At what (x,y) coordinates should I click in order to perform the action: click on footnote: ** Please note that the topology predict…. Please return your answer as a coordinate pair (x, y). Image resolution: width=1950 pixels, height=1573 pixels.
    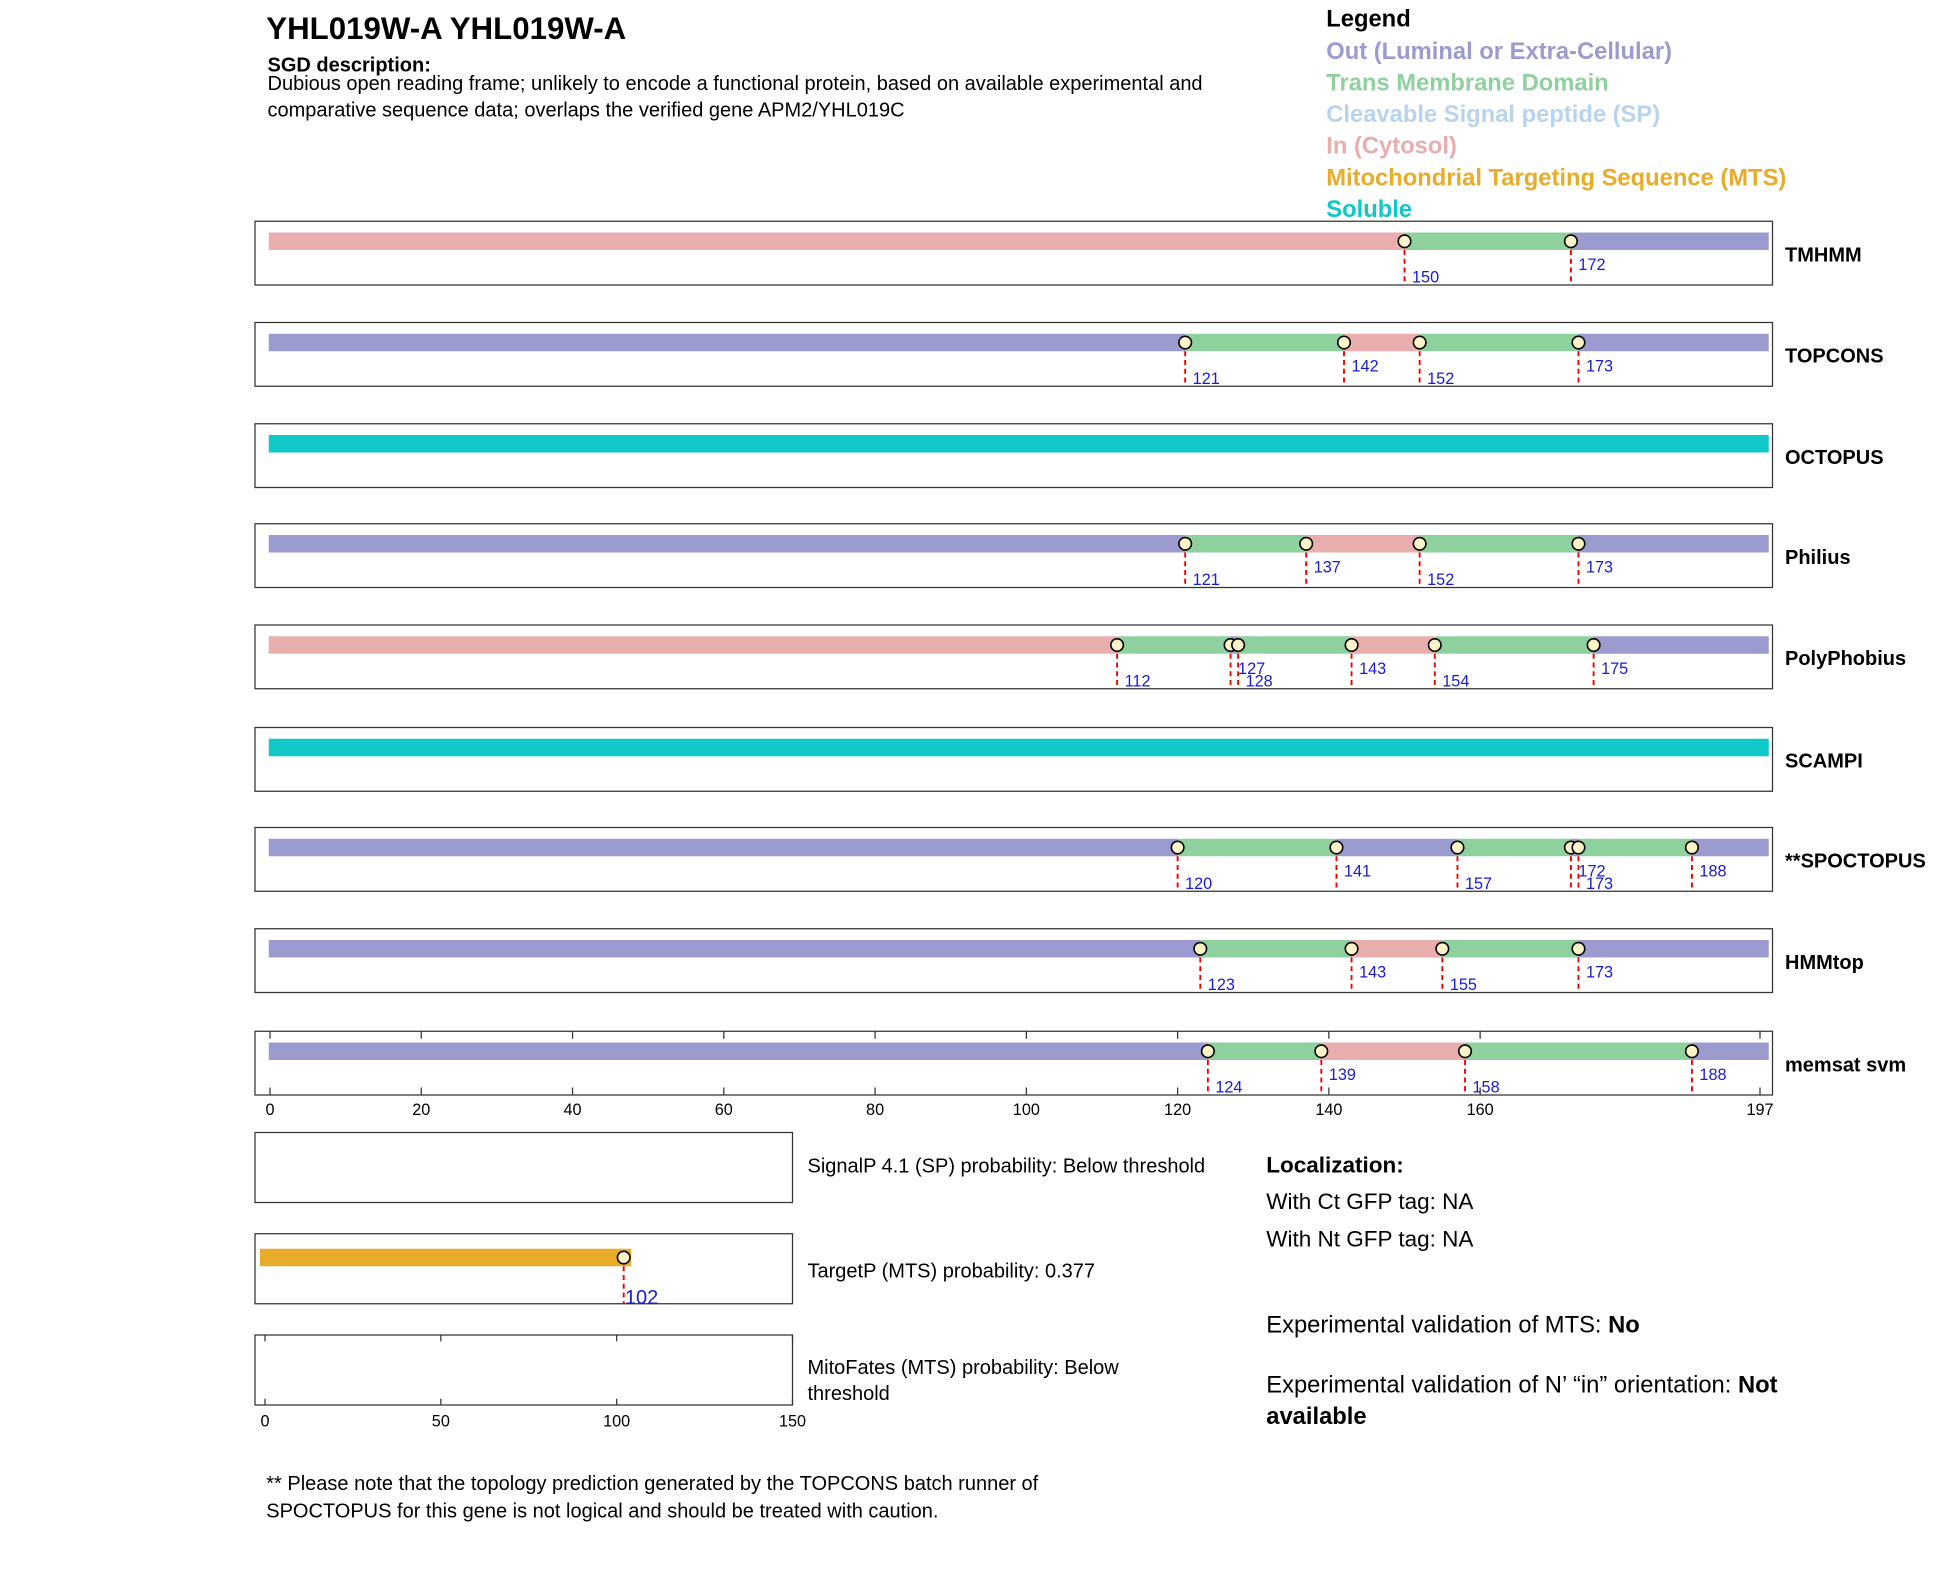
    Looking at the image, I should click on (652, 1484).